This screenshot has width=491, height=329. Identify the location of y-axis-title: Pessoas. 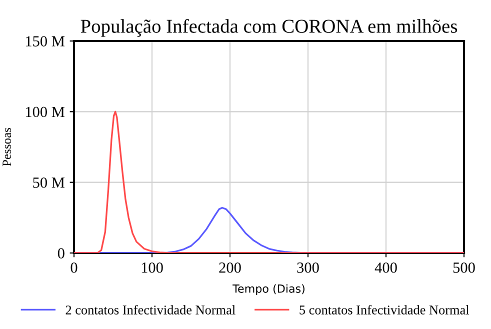
(6, 147).